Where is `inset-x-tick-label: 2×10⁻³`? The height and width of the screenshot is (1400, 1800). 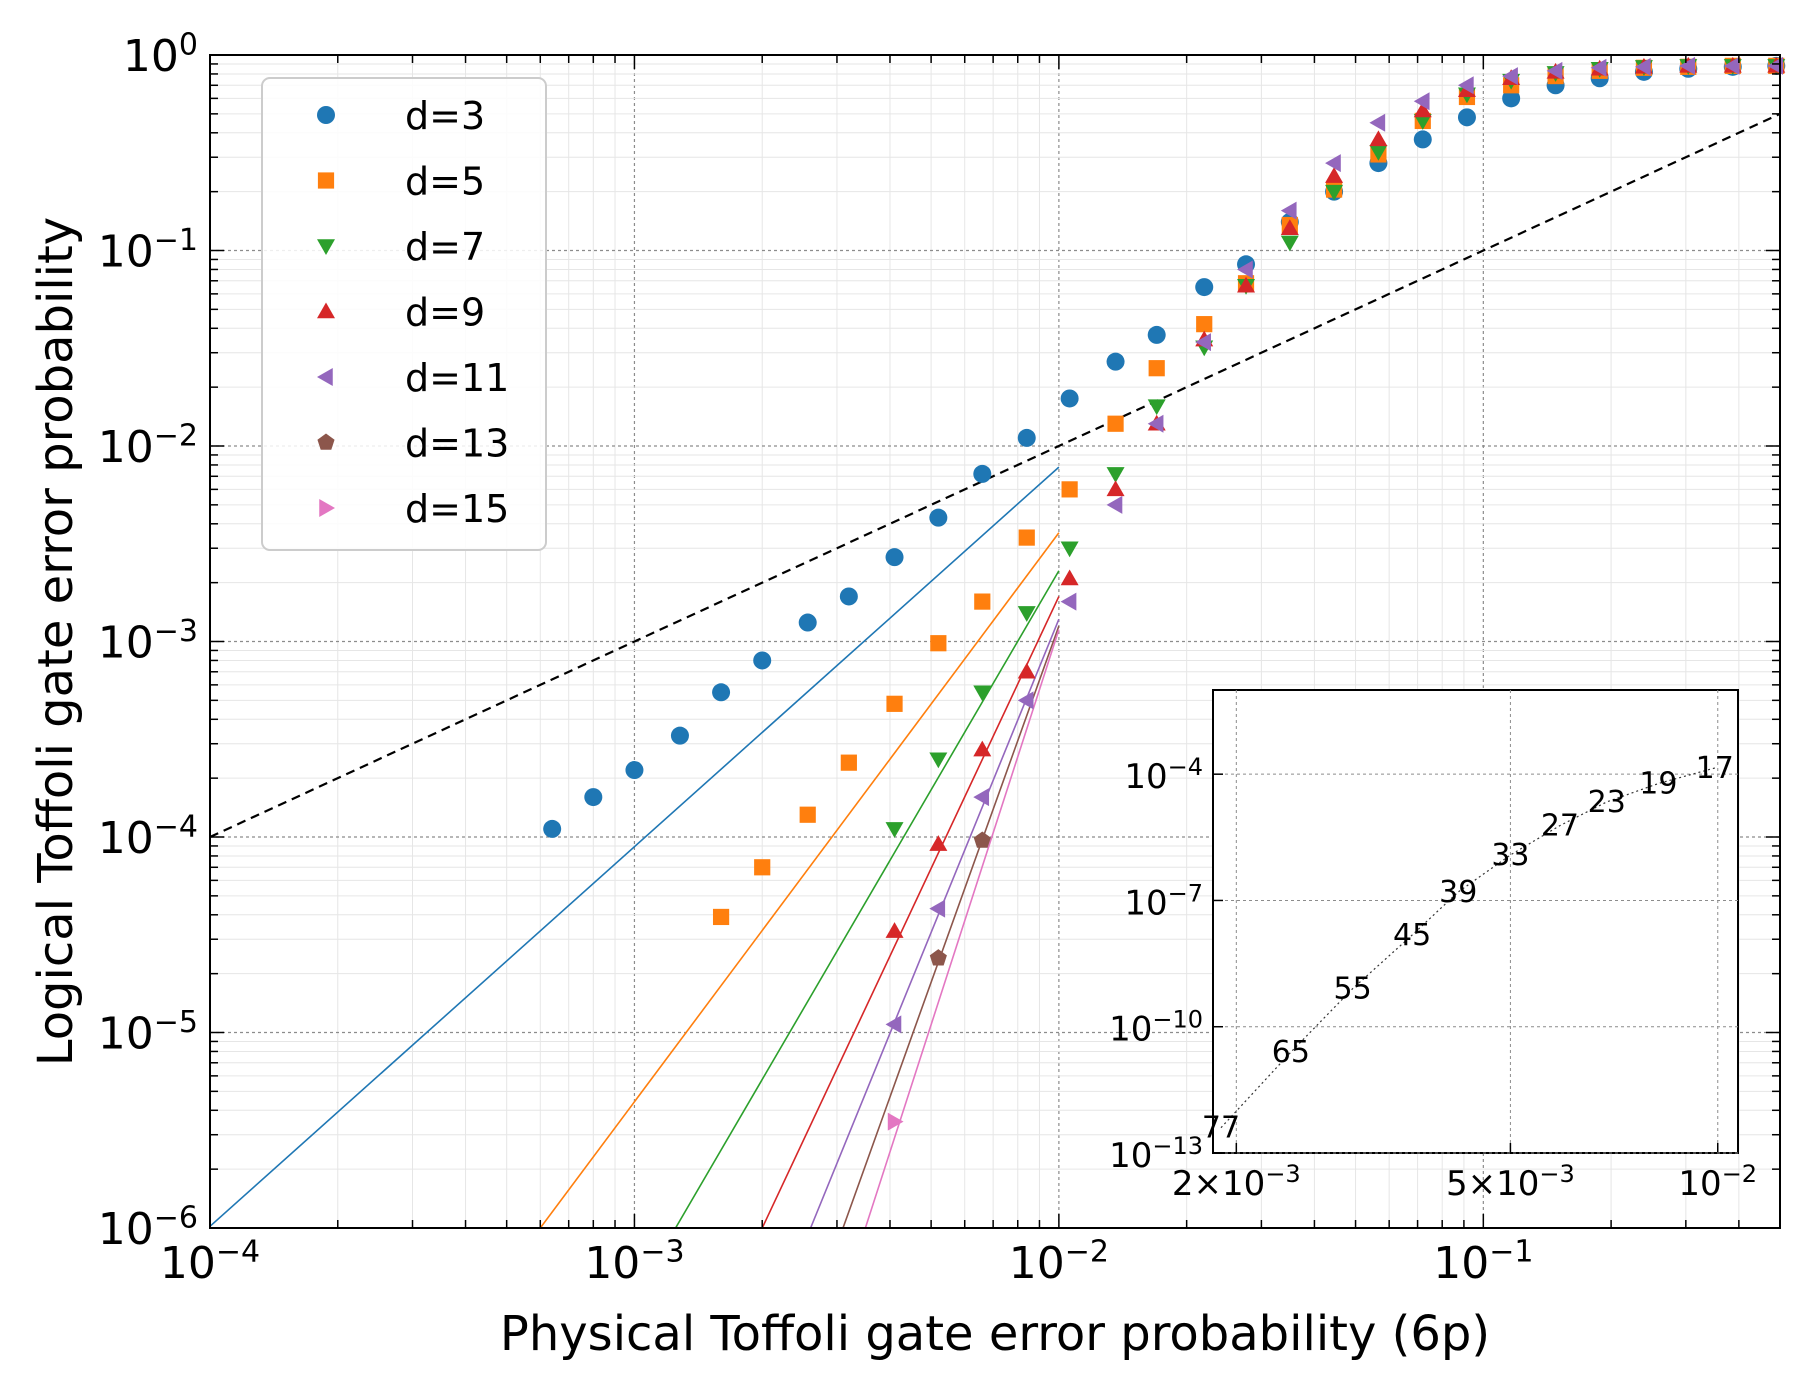
inset-x-tick-label: 2×10⁻³ is located at coordinates (1236, 1182).